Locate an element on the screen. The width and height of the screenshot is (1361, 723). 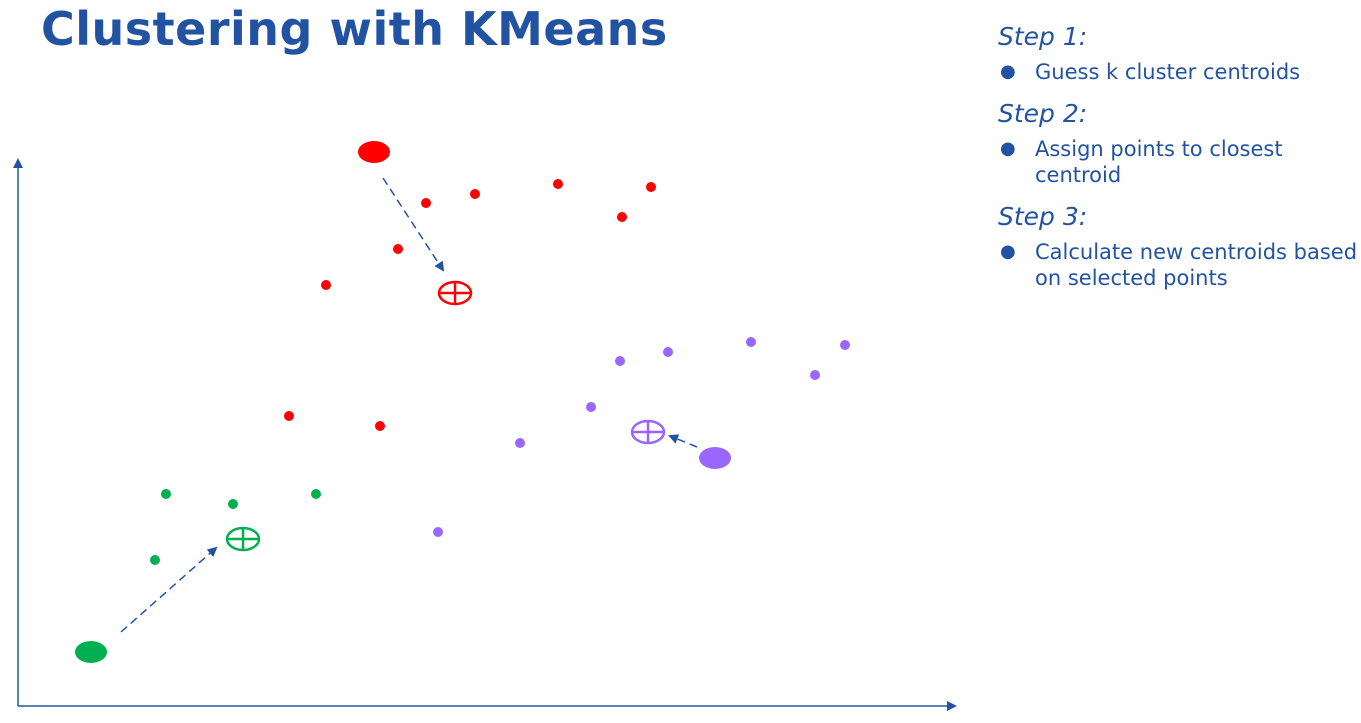
red-new-centroid-icon is located at coordinates (455, 293).